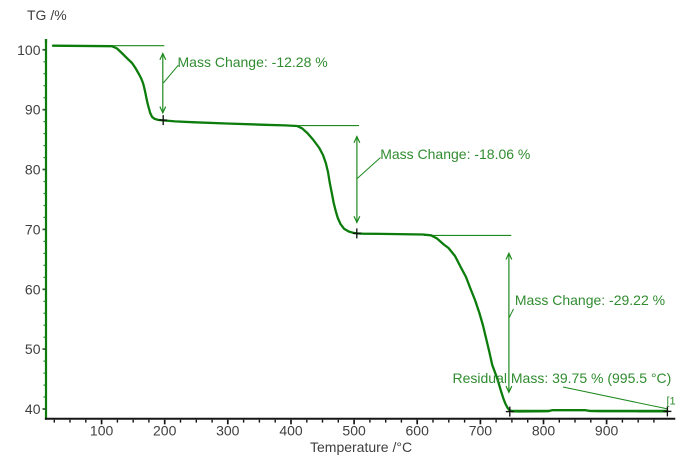 Image resolution: width=683 pixels, height=457 pixels. What do you see at coordinates (253, 62) in the screenshot?
I see `svg-text: Mass Change: -12.28 %` at bounding box center [253, 62].